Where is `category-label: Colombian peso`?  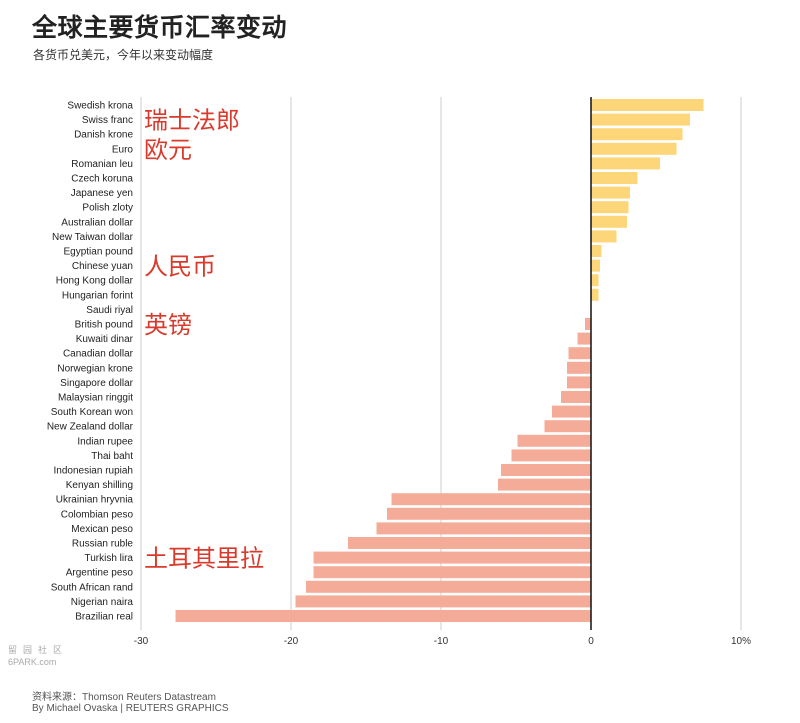
category-label: Colombian peso is located at coordinates (97, 514).